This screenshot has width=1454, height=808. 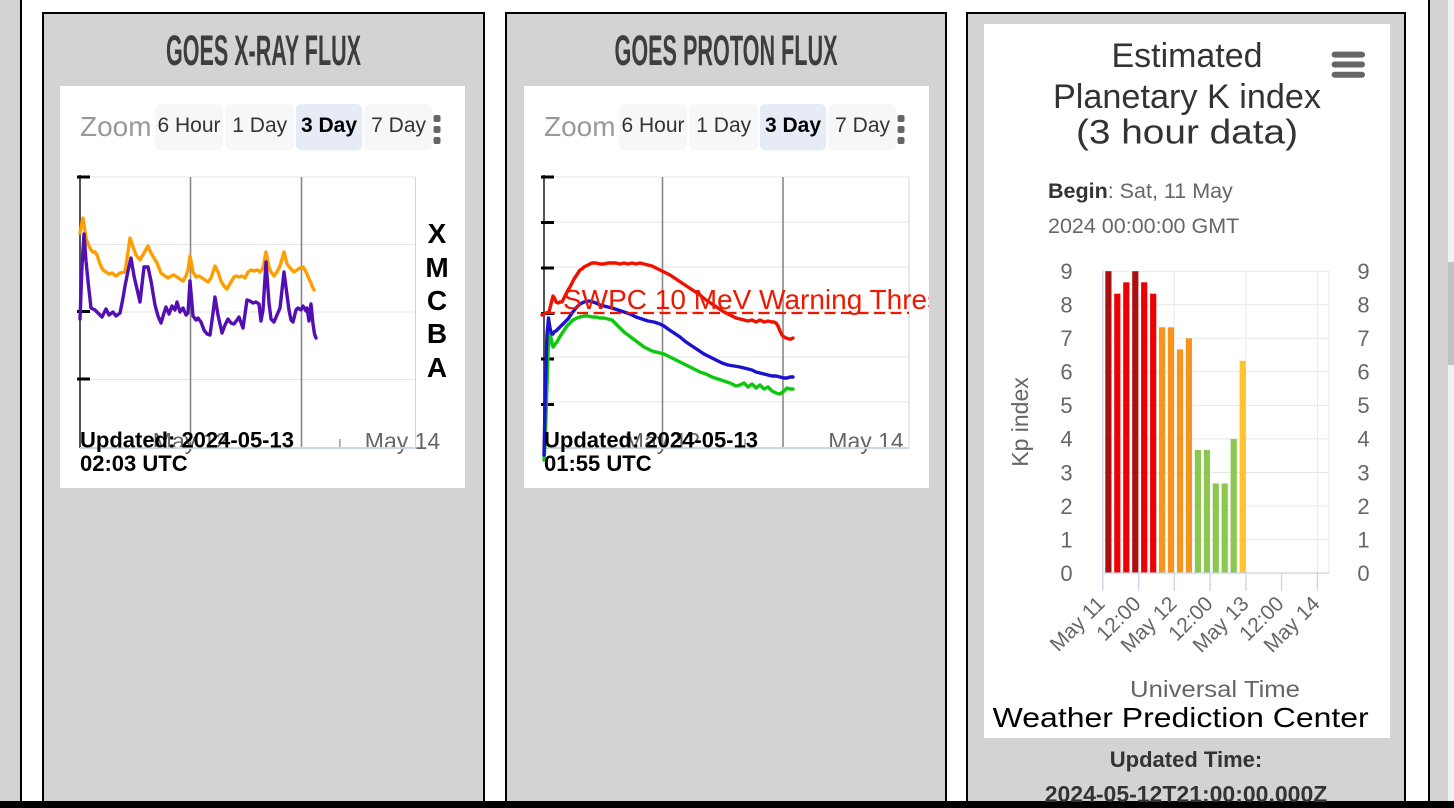 What do you see at coordinates (726, 51) in the screenshot?
I see `svg-text: GOES PROTON FLUX` at bounding box center [726, 51].